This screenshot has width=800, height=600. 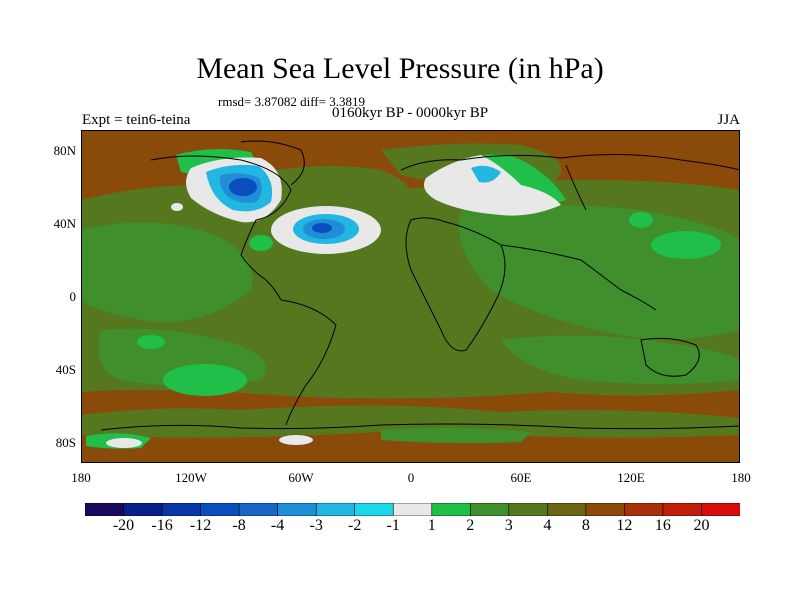 I want to click on period-label: 0160kyr BP - 0000kyr BP, so click(x=410, y=113).